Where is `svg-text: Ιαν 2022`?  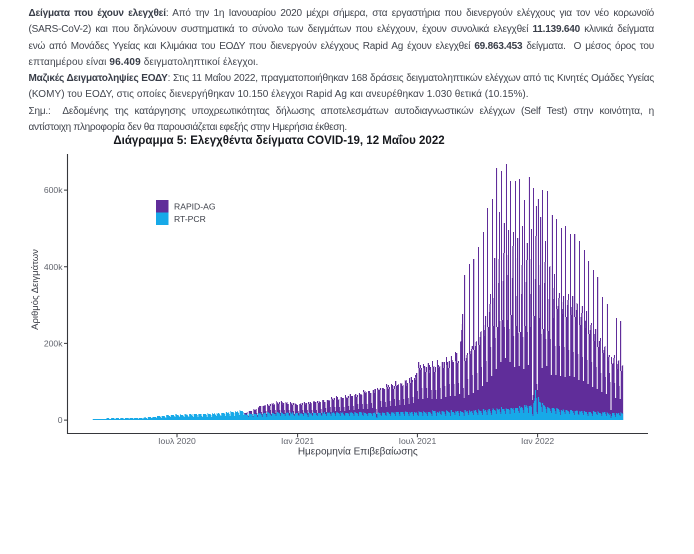 svg-text: Ιαν 2022 is located at coordinates (537, 441).